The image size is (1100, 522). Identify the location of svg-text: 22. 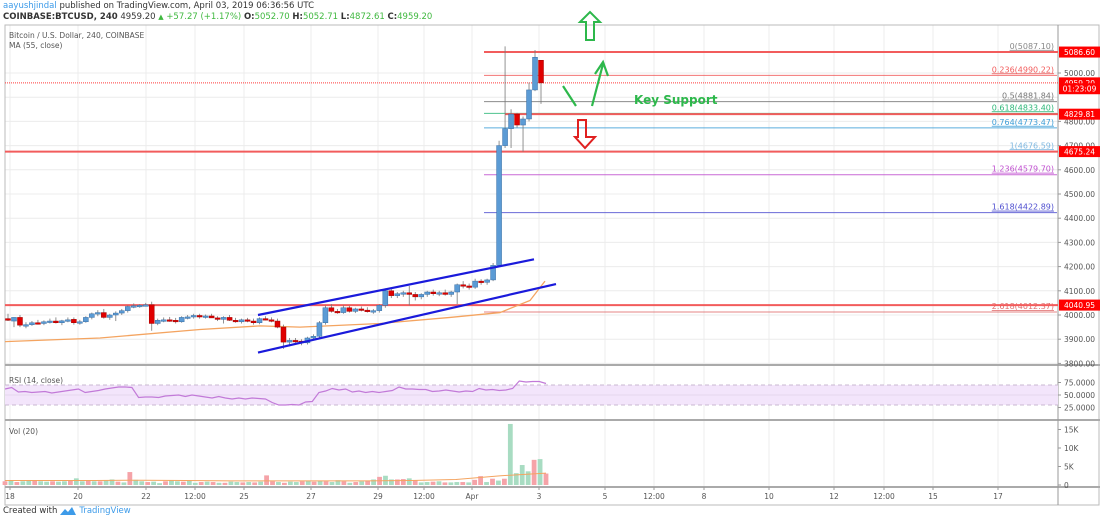
(146, 496).